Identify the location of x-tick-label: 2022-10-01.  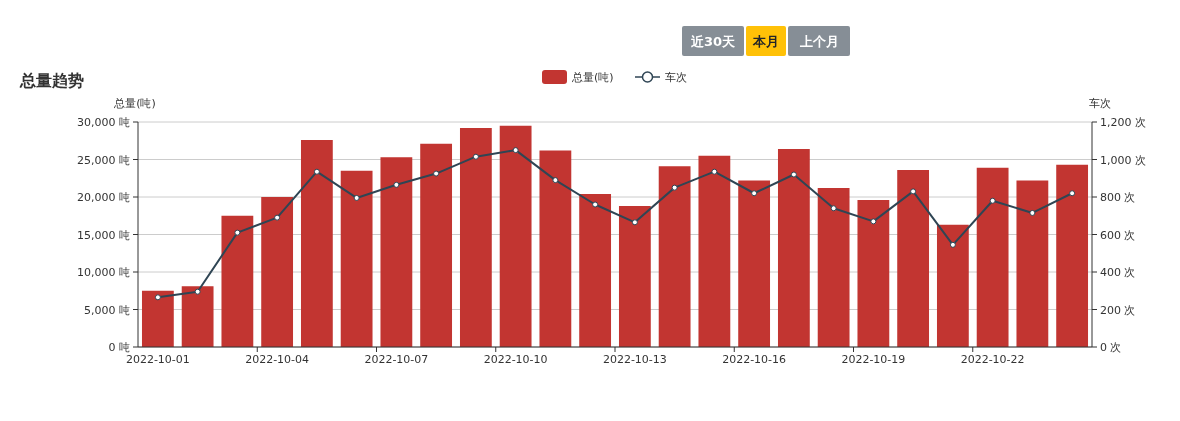
(157, 359).